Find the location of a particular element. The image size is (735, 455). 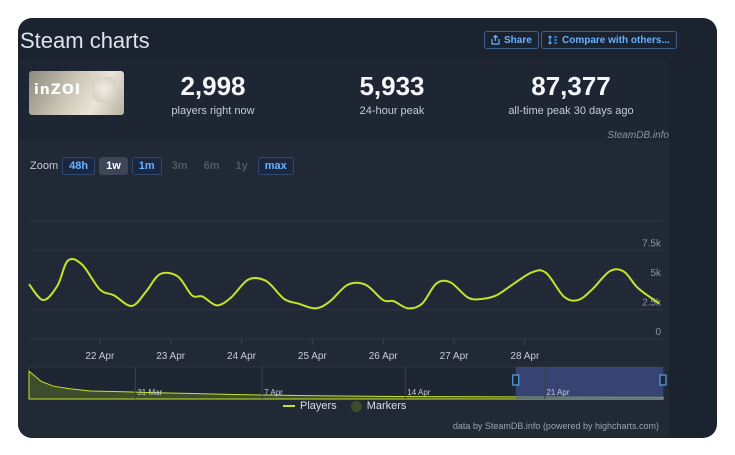

x-tick-label: 27 Apr is located at coordinates (455, 356).